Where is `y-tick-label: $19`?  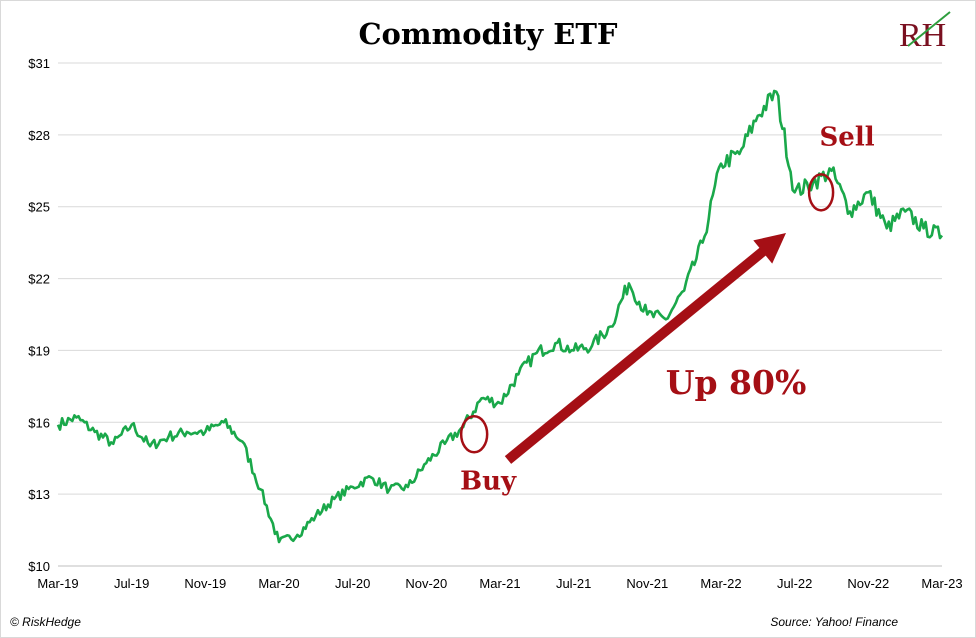 y-tick-label: $19 is located at coordinates (39, 350).